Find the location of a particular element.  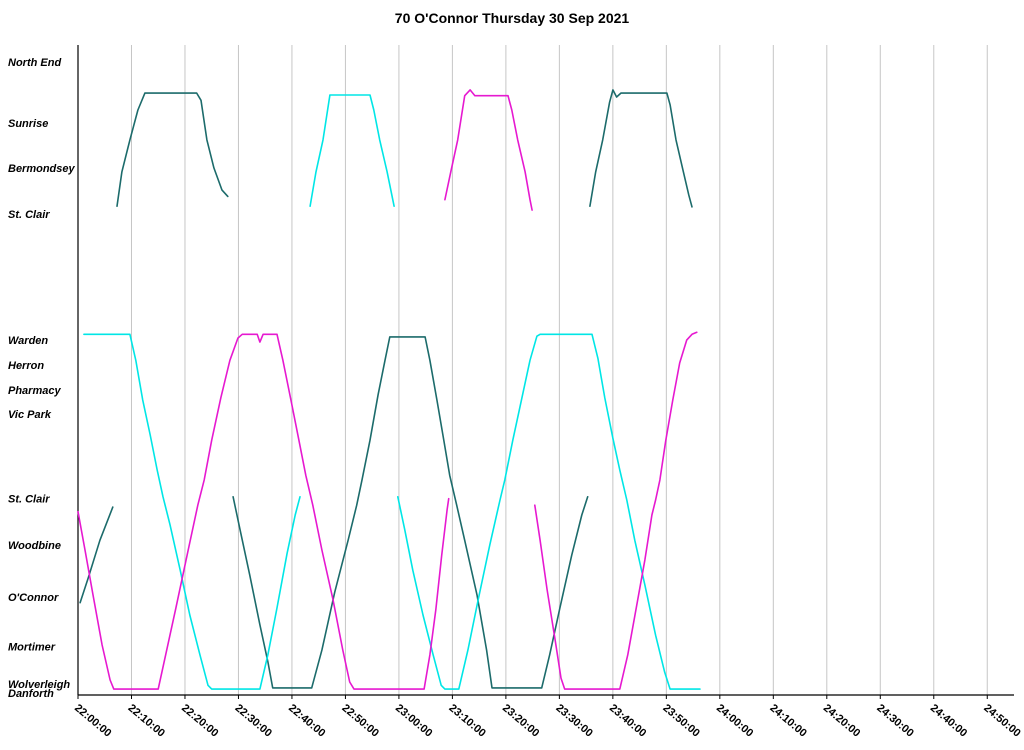

stop-label: Mortimer is located at coordinates (32, 647).